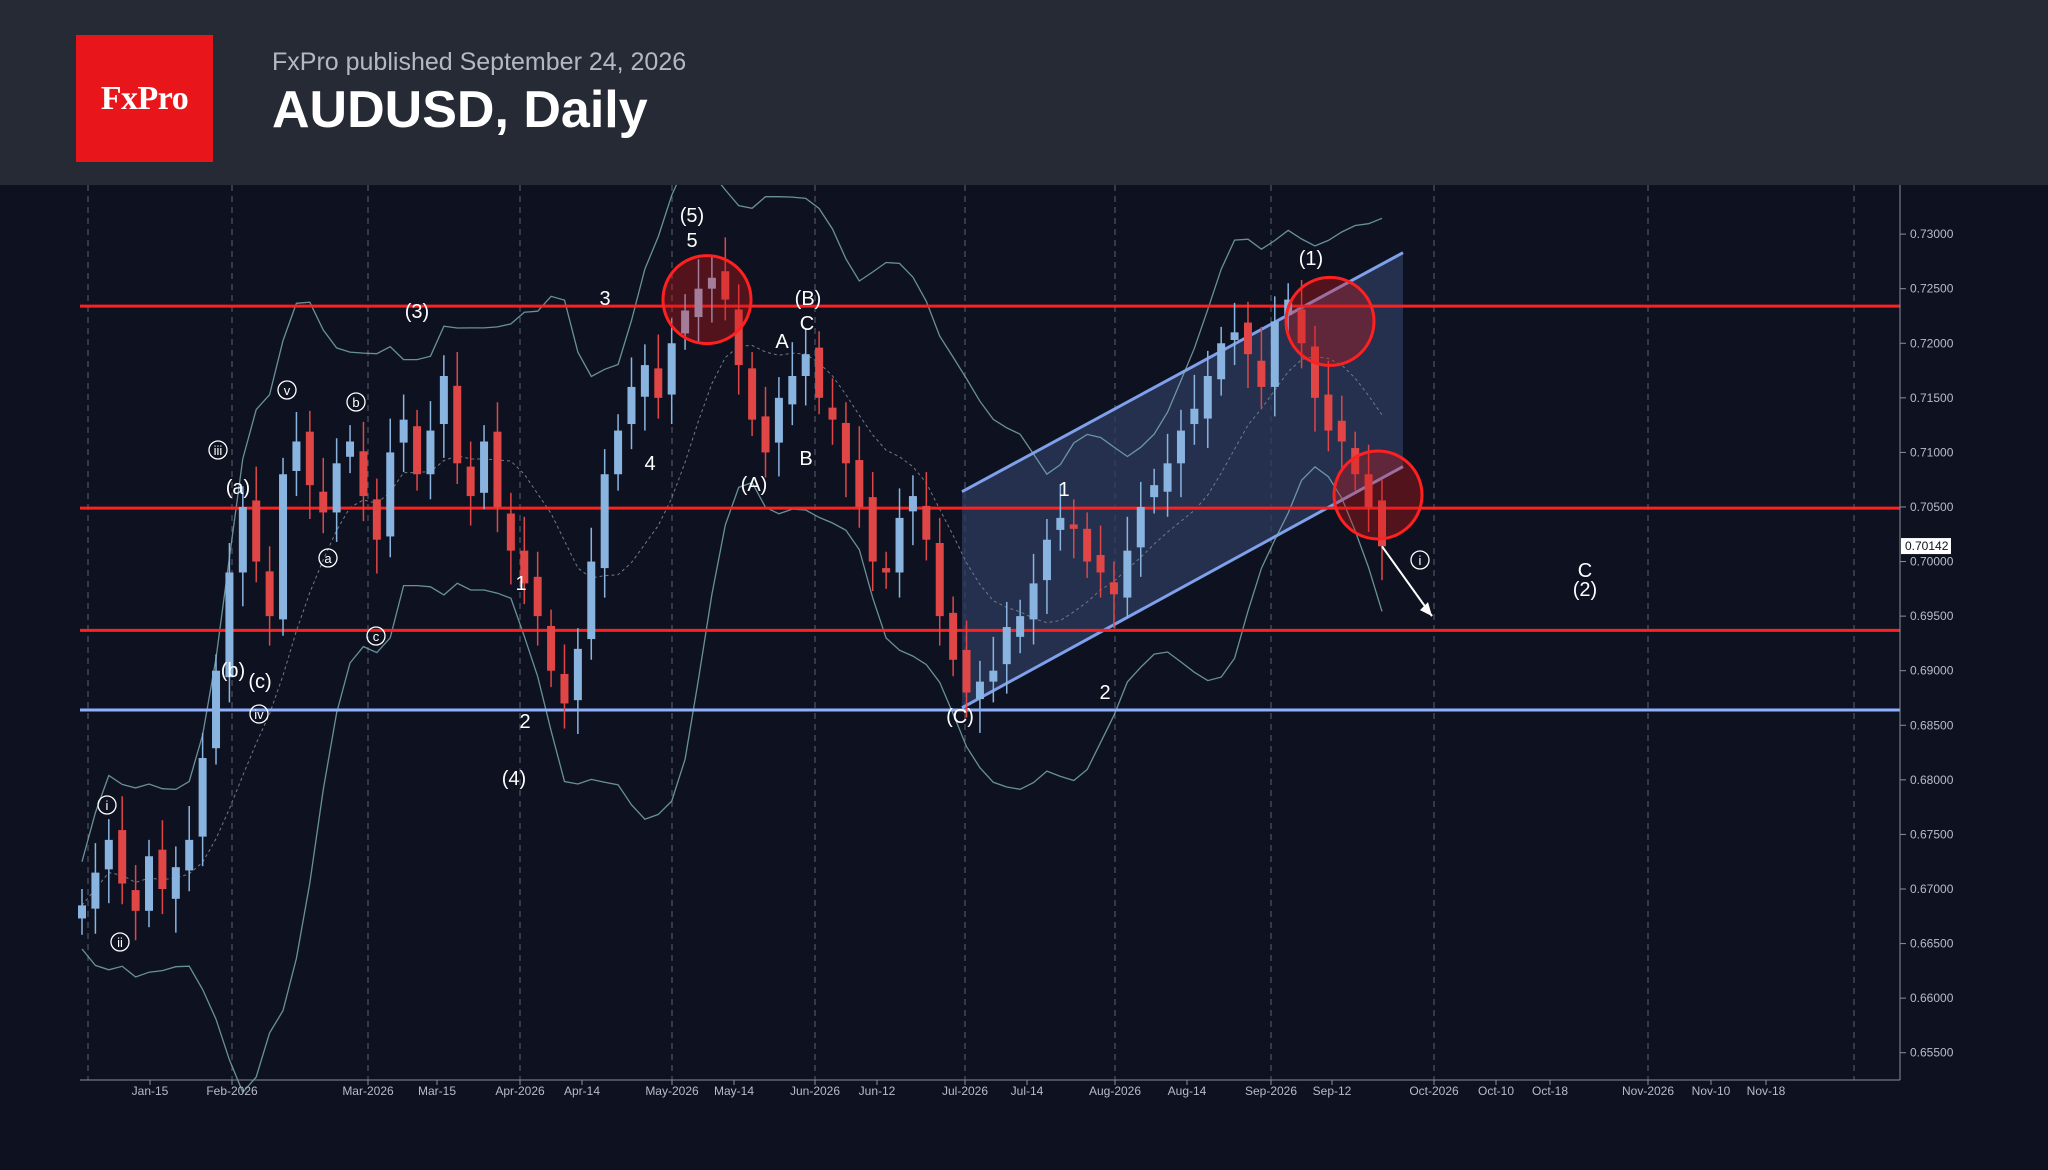  What do you see at coordinates (1187, 1091) in the screenshot?
I see `x-tick-label-13: Aug-14` at bounding box center [1187, 1091].